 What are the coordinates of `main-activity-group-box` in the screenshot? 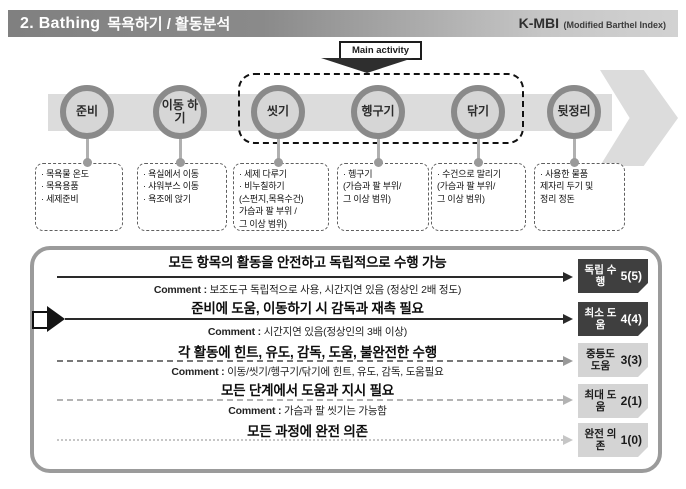 It's located at (381, 108).